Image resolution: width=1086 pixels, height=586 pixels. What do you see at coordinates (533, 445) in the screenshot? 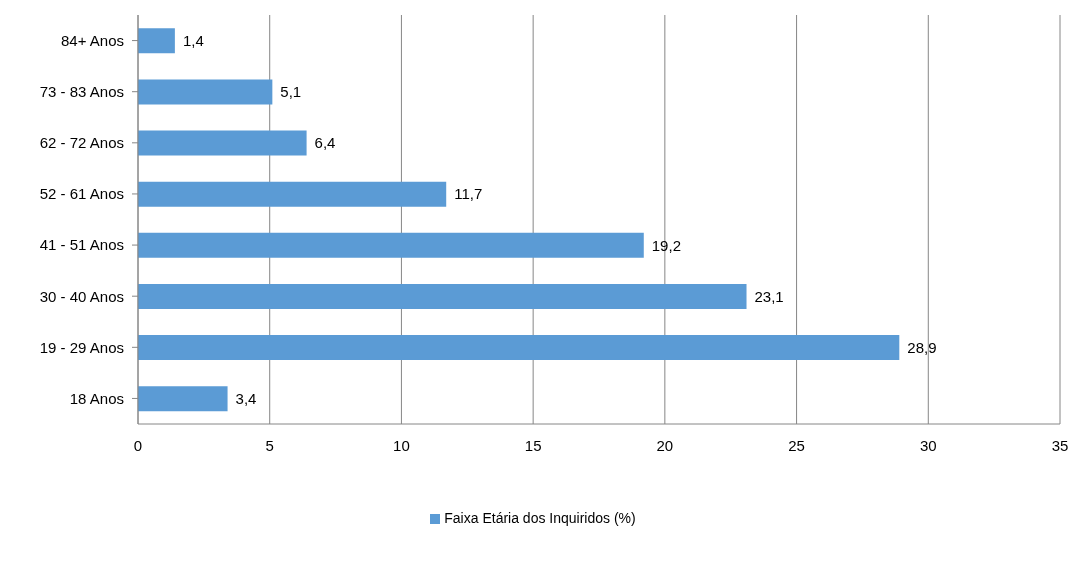
I see `x-tick-label: 15` at bounding box center [533, 445].